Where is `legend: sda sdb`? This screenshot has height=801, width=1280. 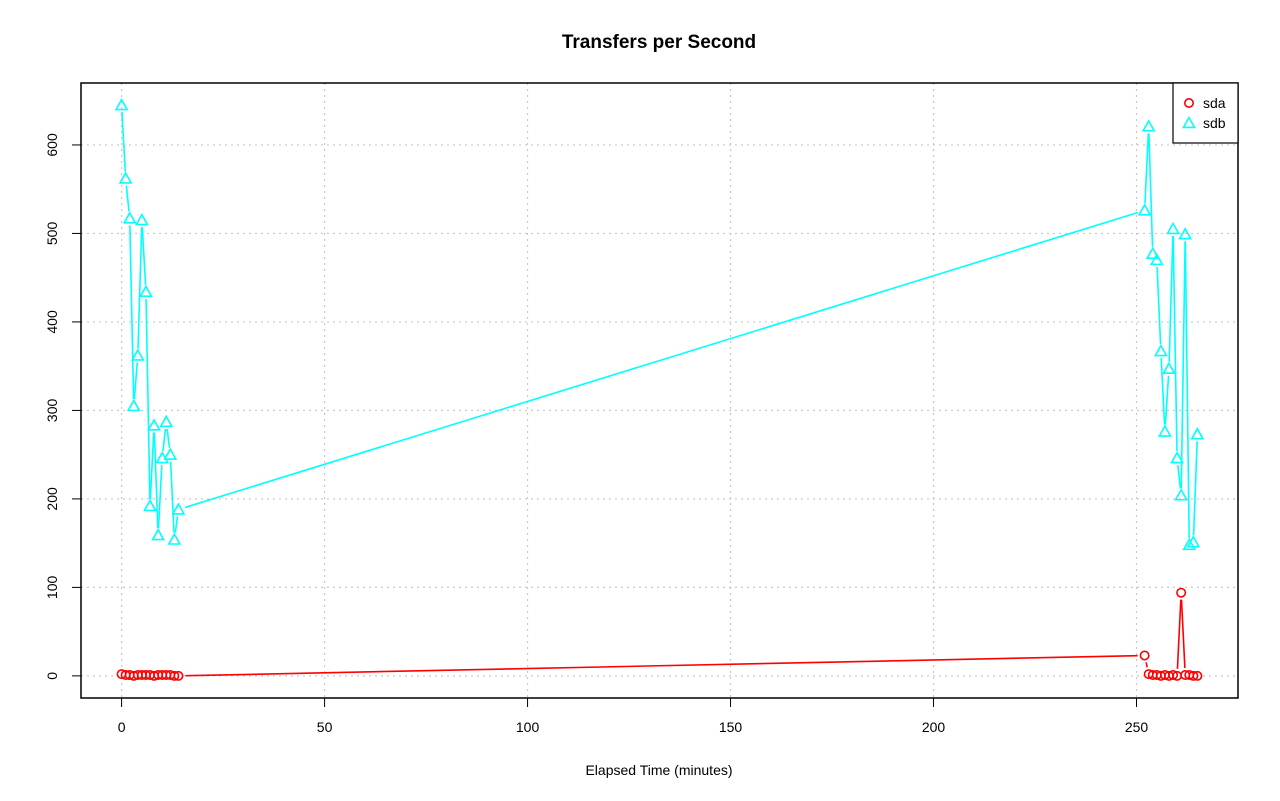
legend: sda sdb is located at coordinates (1205, 113).